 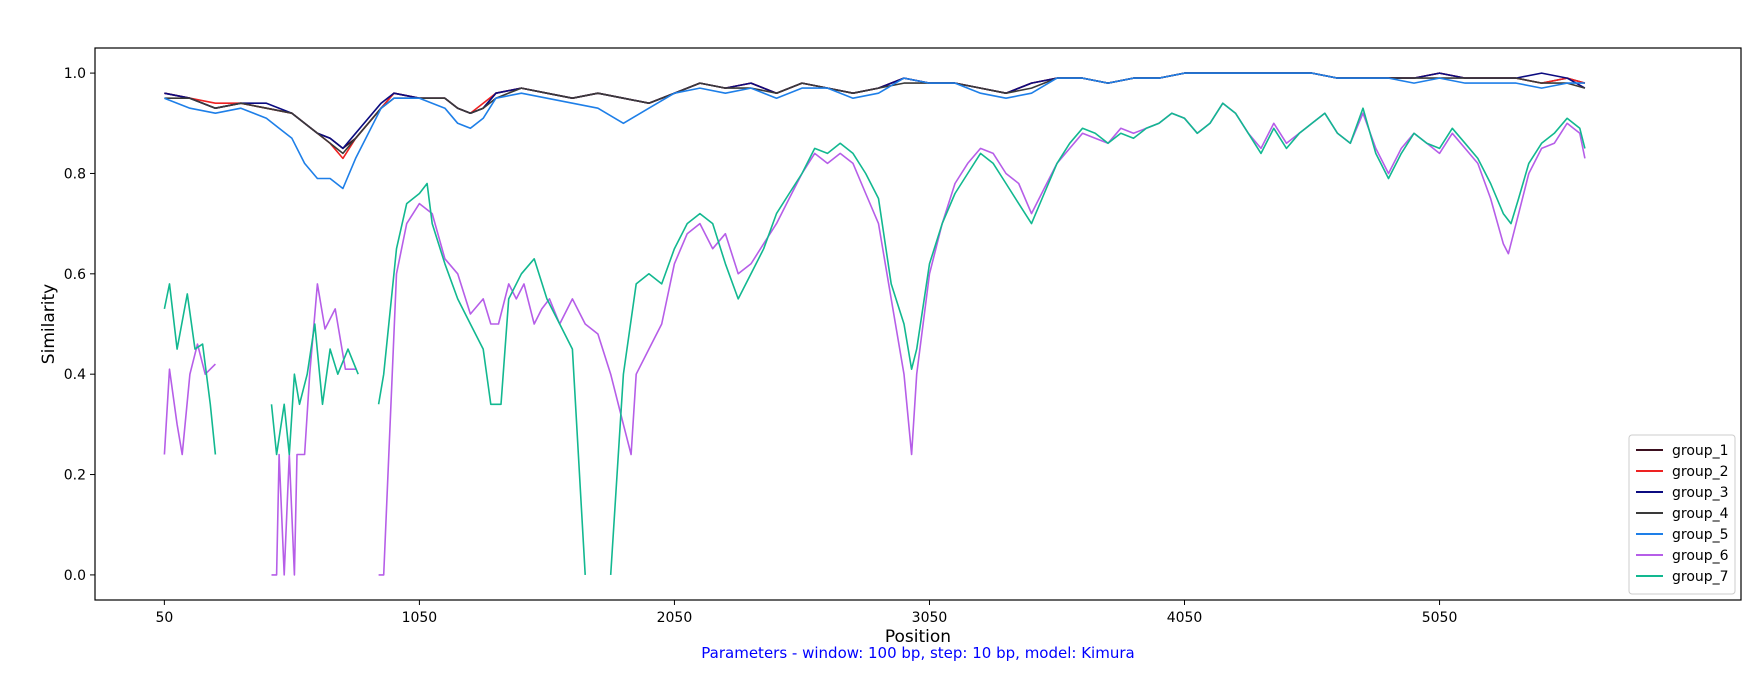 I want to click on x-tick-label: 4050, so click(x=1185, y=618).